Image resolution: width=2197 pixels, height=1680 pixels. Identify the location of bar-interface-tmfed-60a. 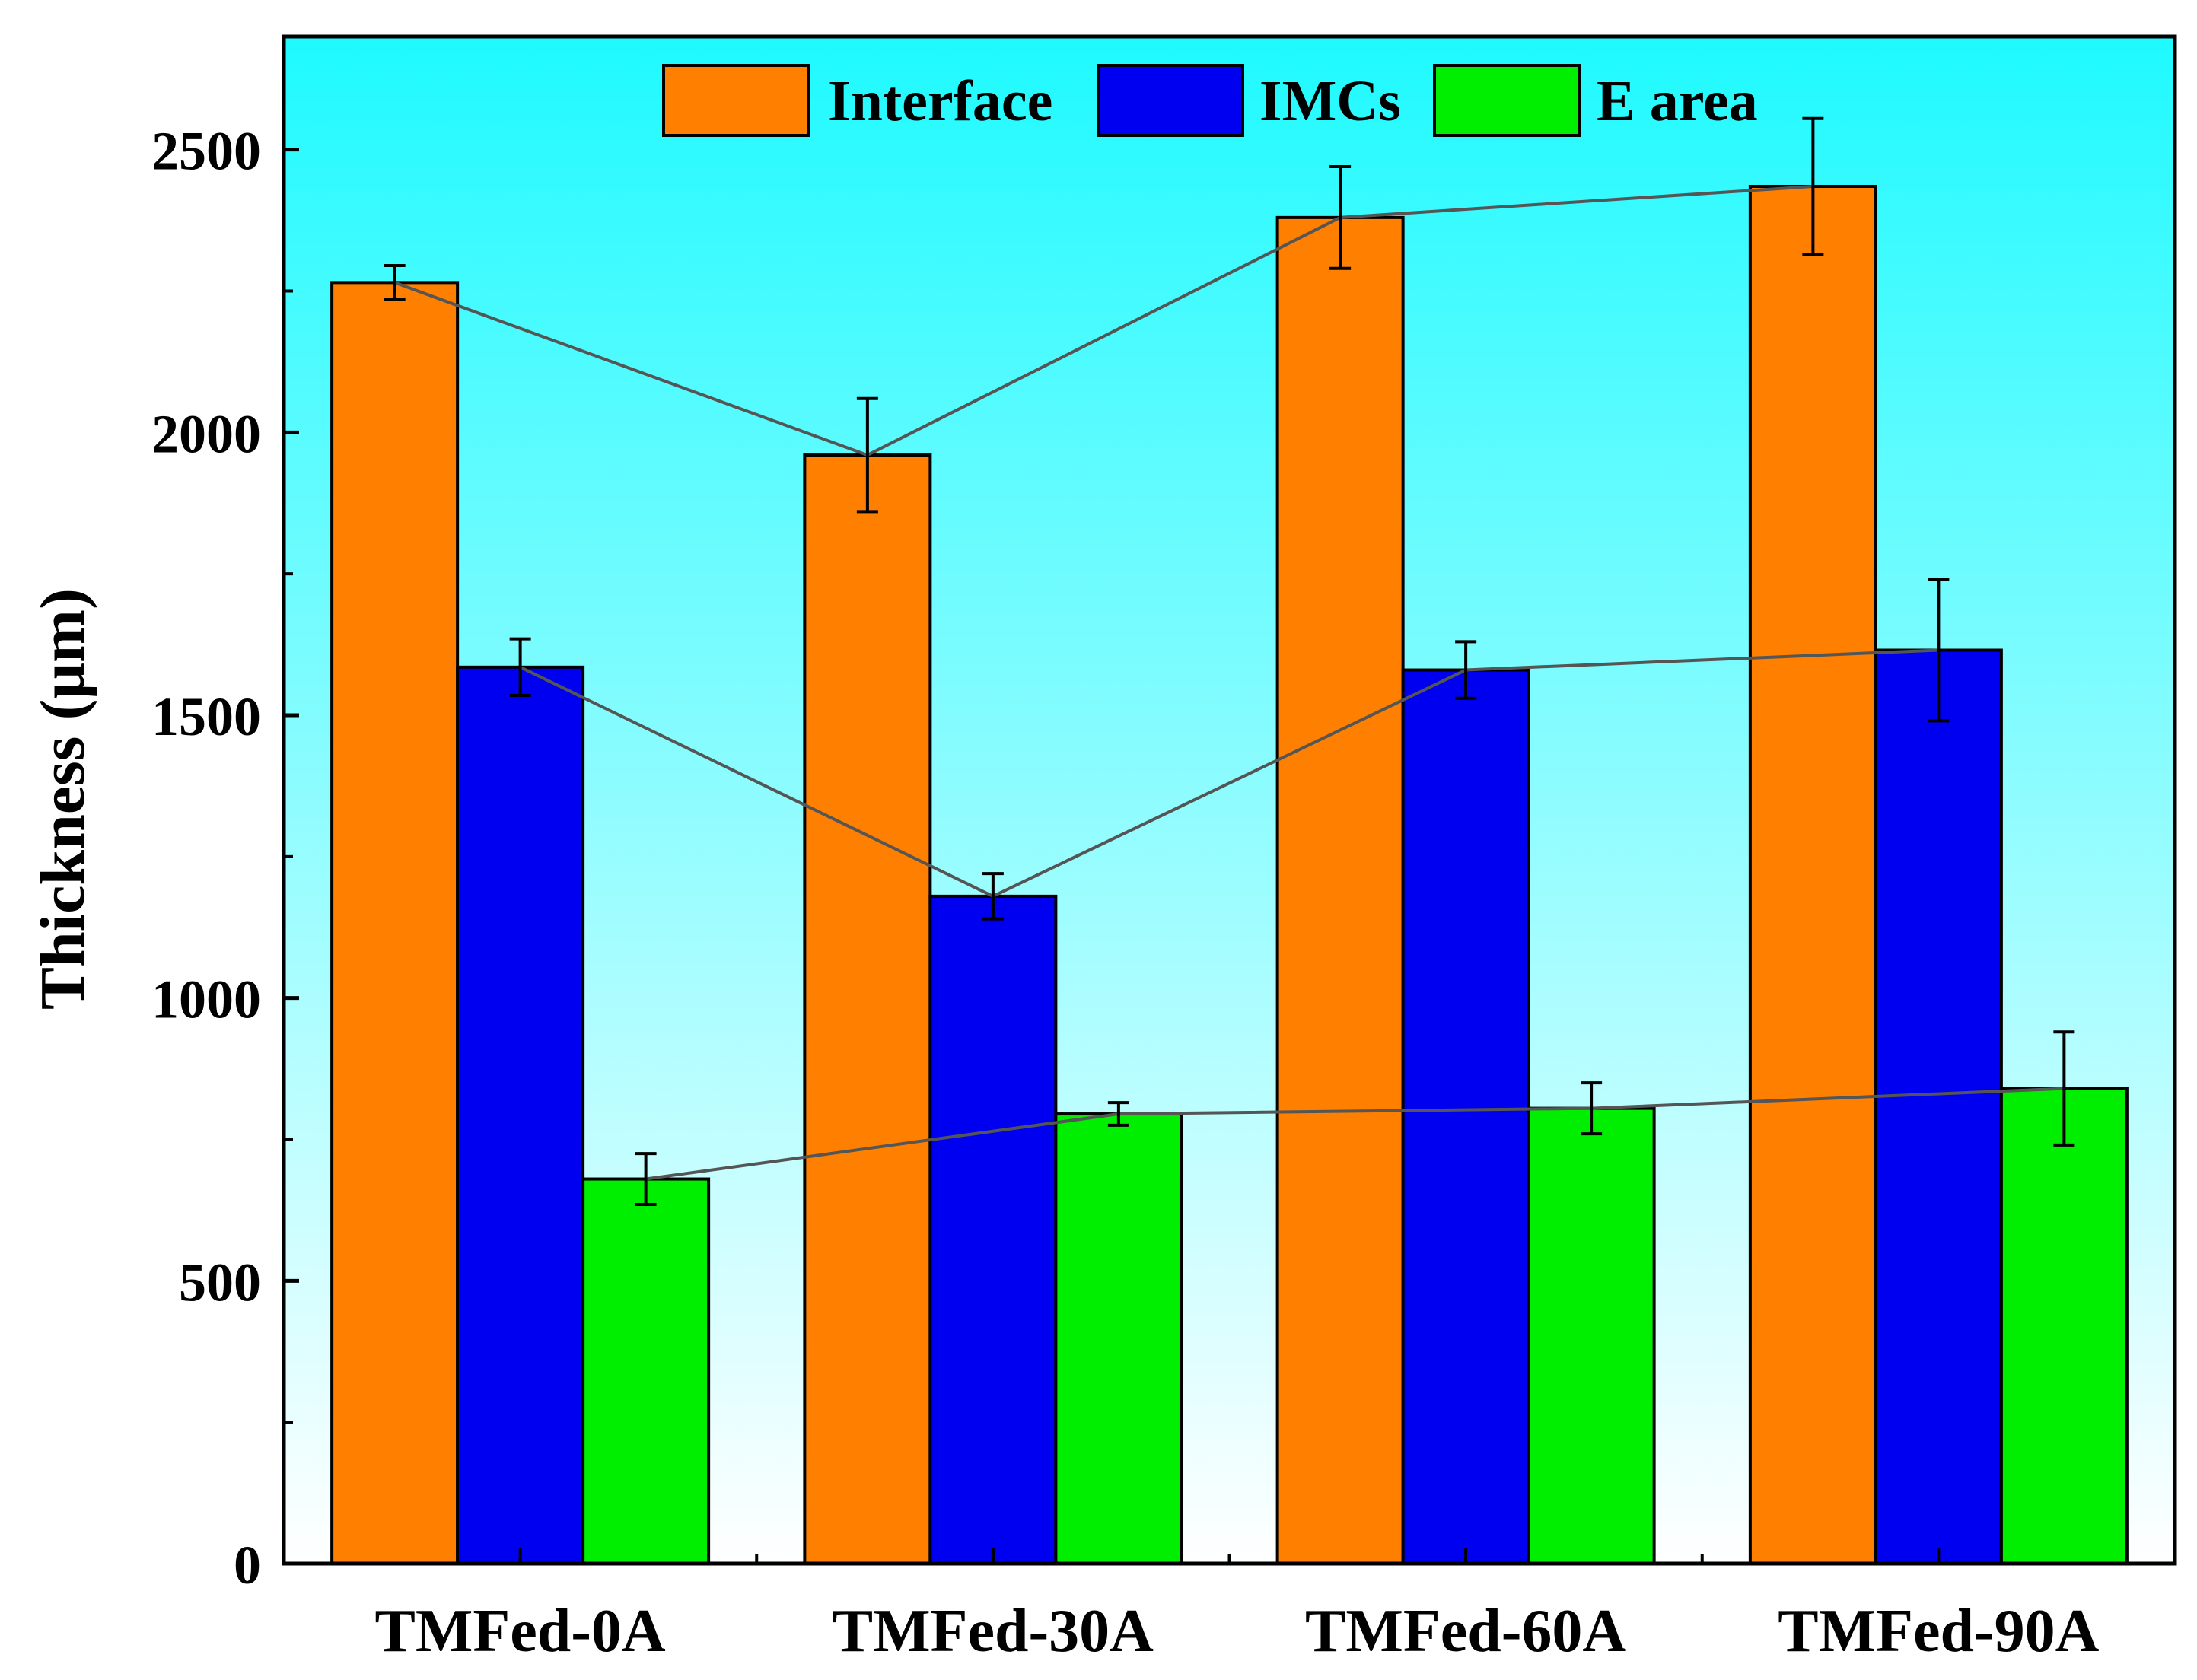
(1340, 890).